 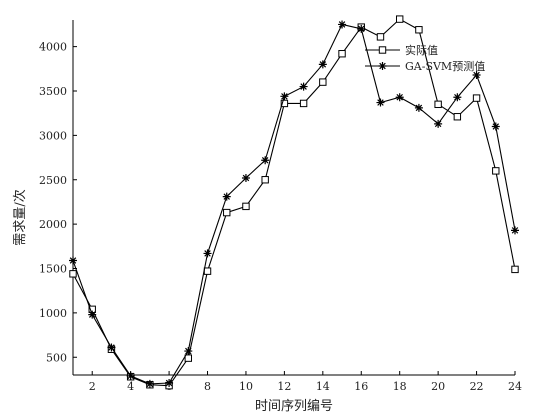 I want to click on legend-item-predicted: GA-SVM预测值, so click(x=425, y=66).